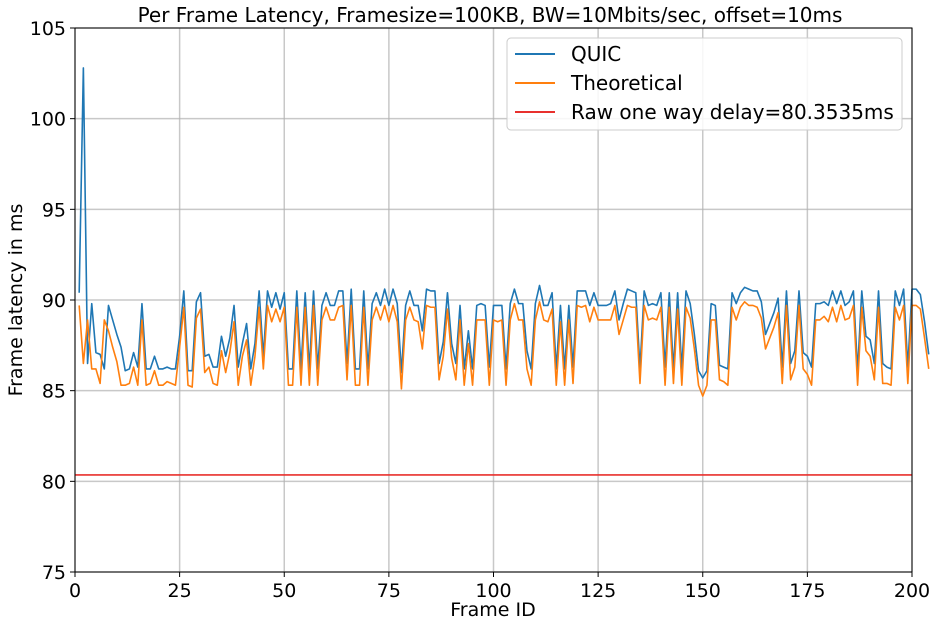 The height and width of the screenshot is (628, 938). What do you see at coordinates (703, 591) in the screenshot?
I see `x-tick-label: 150` at bounding box center [703, 591].